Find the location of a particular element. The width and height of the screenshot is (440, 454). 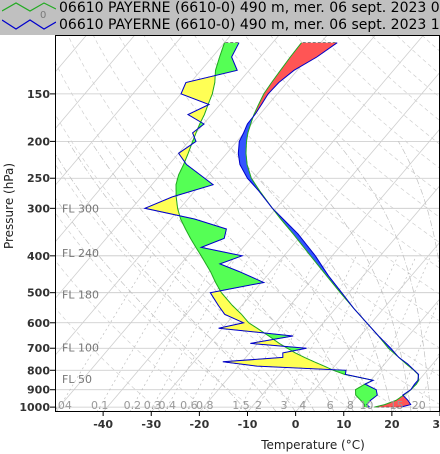

x-tick-label: -20 is located at coordinates (199, 424).